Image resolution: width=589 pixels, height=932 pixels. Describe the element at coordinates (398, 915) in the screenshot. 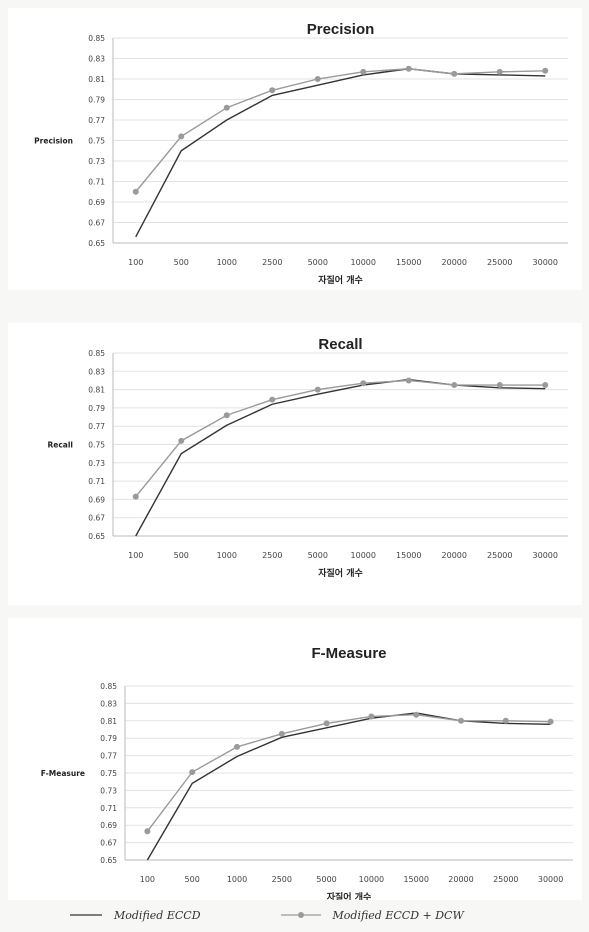

I see `legend-label-eccd-dcw: Modified ECCD + DCW` at that location.